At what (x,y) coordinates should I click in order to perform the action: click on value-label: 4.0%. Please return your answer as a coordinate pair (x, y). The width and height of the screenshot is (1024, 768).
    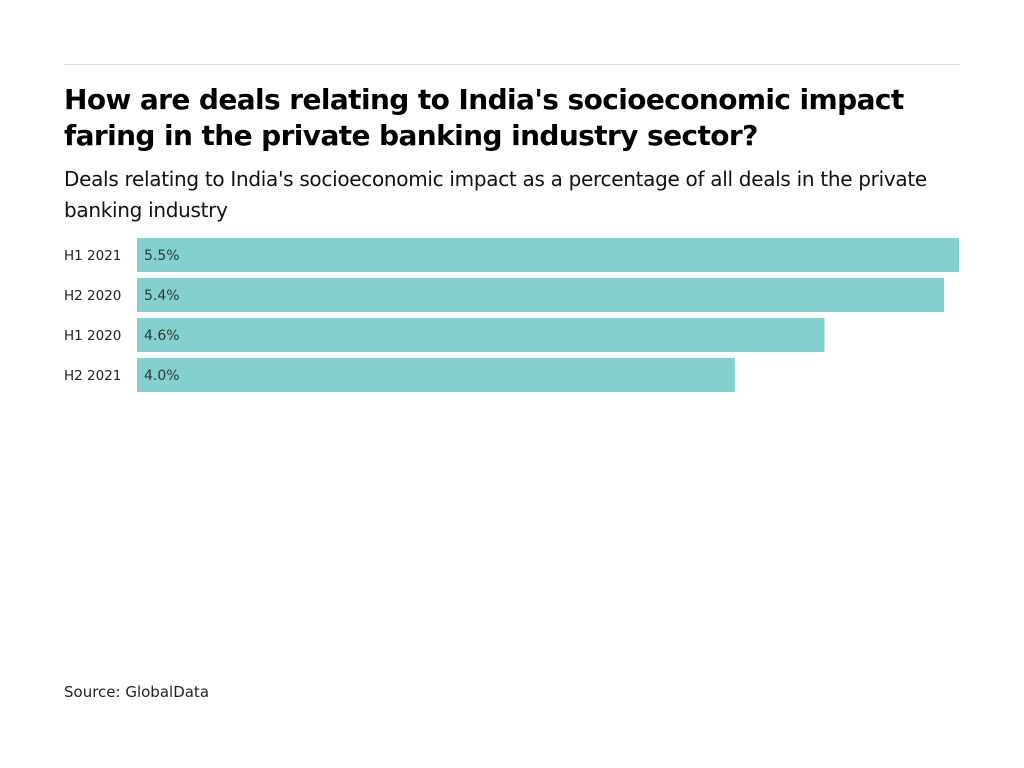
    Looking at the image, I should click on (162, 376).